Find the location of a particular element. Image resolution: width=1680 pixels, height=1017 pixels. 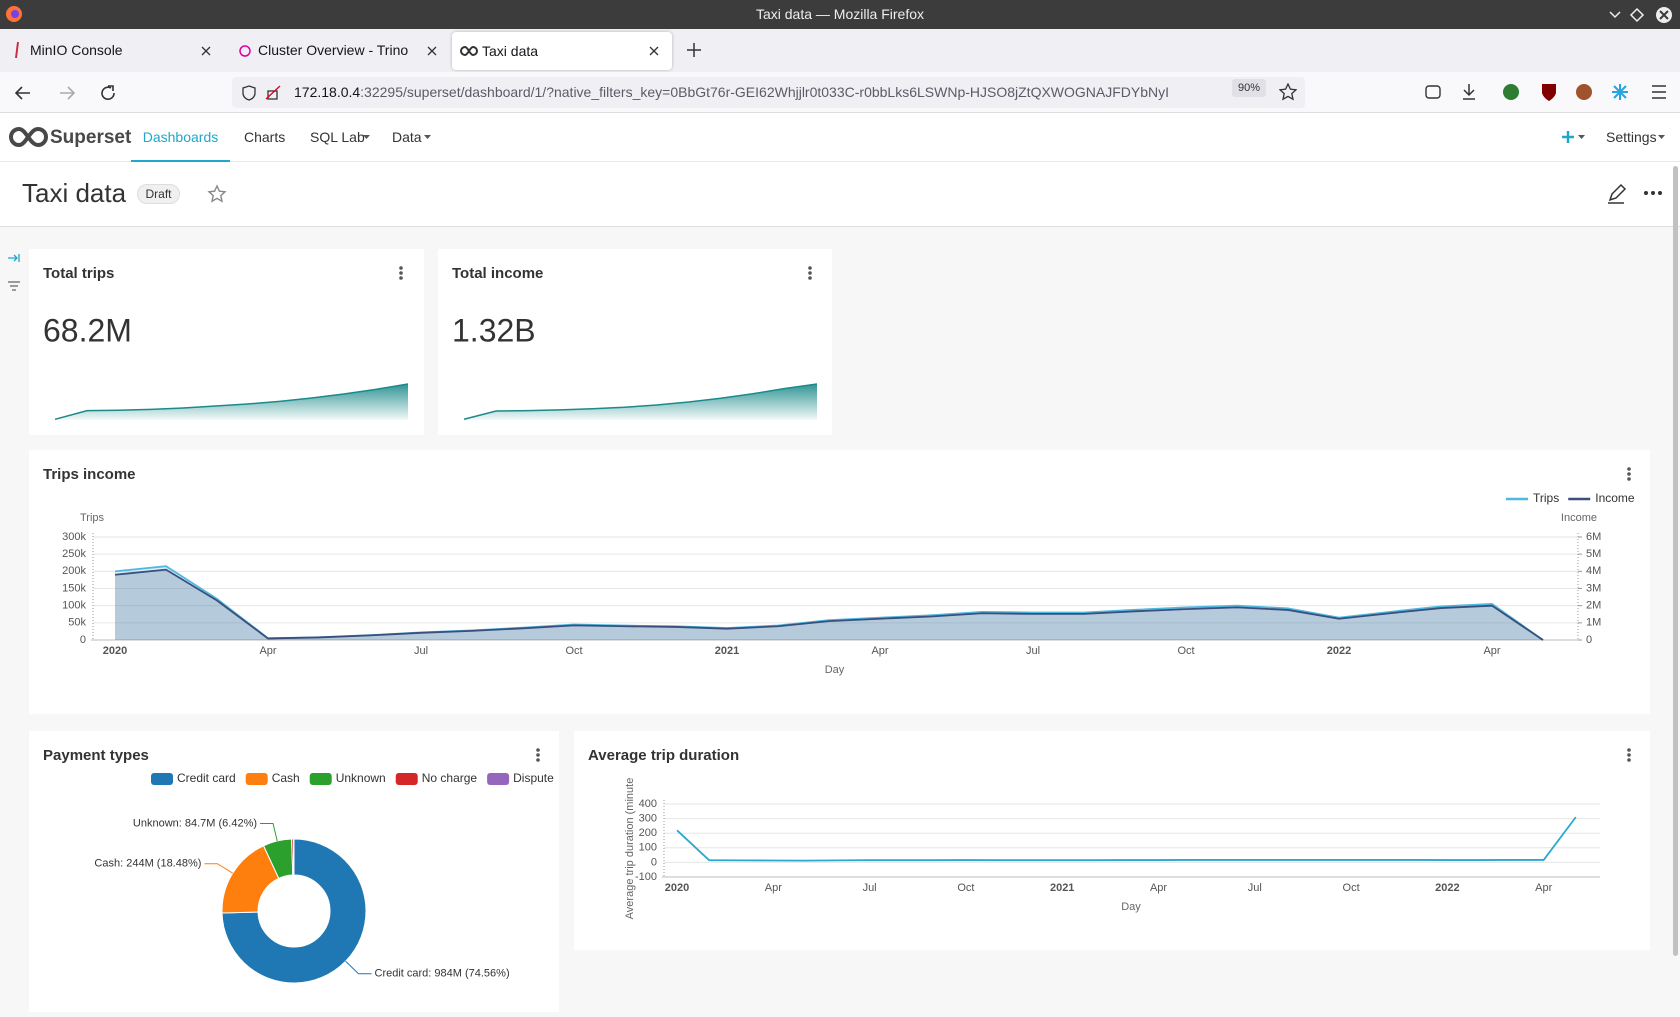

tab-active: Taxi data is located at coordinates (562, 51).